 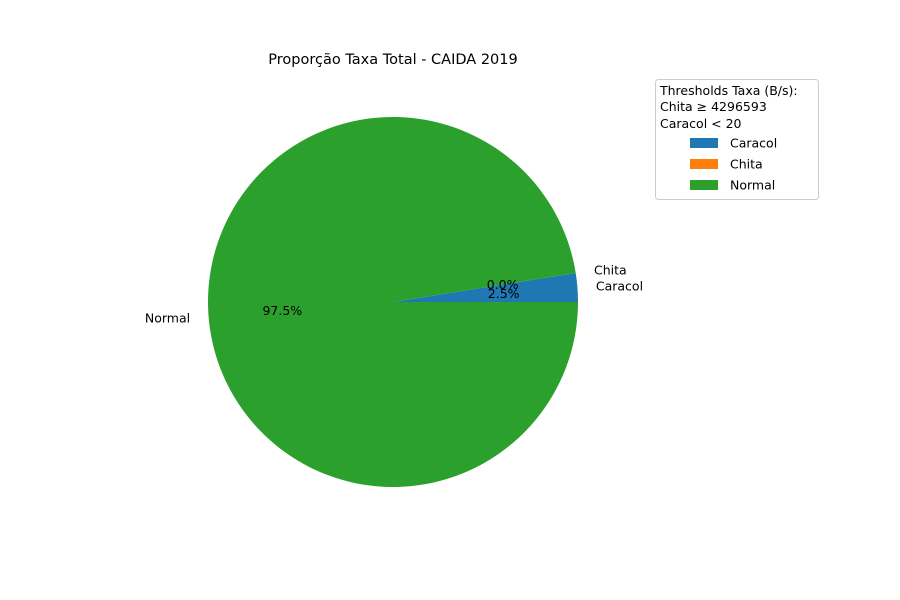 I want to click on legend-frame, so click(x=737, y=139).